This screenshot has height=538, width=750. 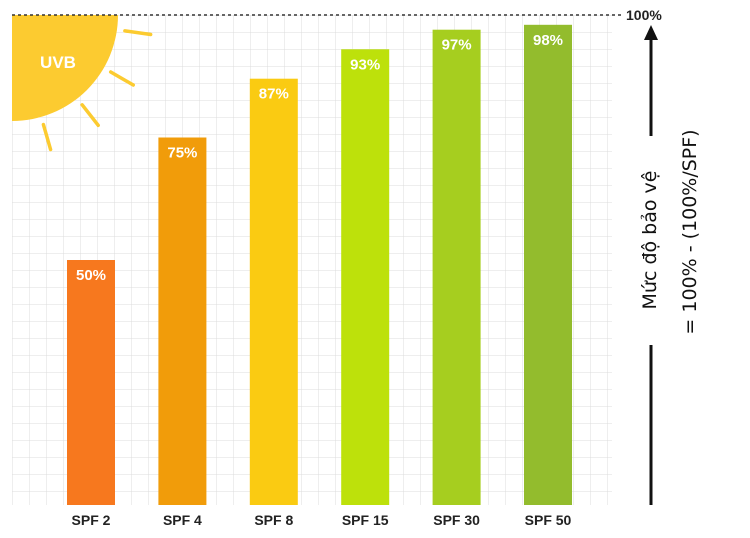 I want to click on top-line-label: 100%, so click(x=644, y=15).